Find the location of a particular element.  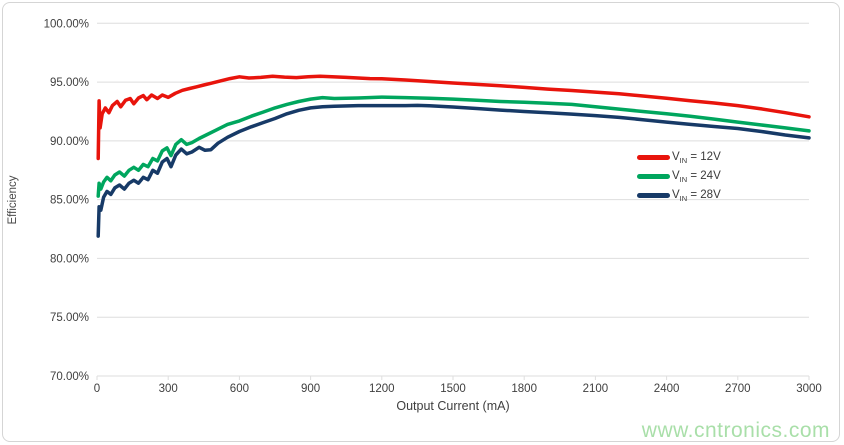

legend-item-vin-24v: VIN = 24V is located at coordinates (679, 176).